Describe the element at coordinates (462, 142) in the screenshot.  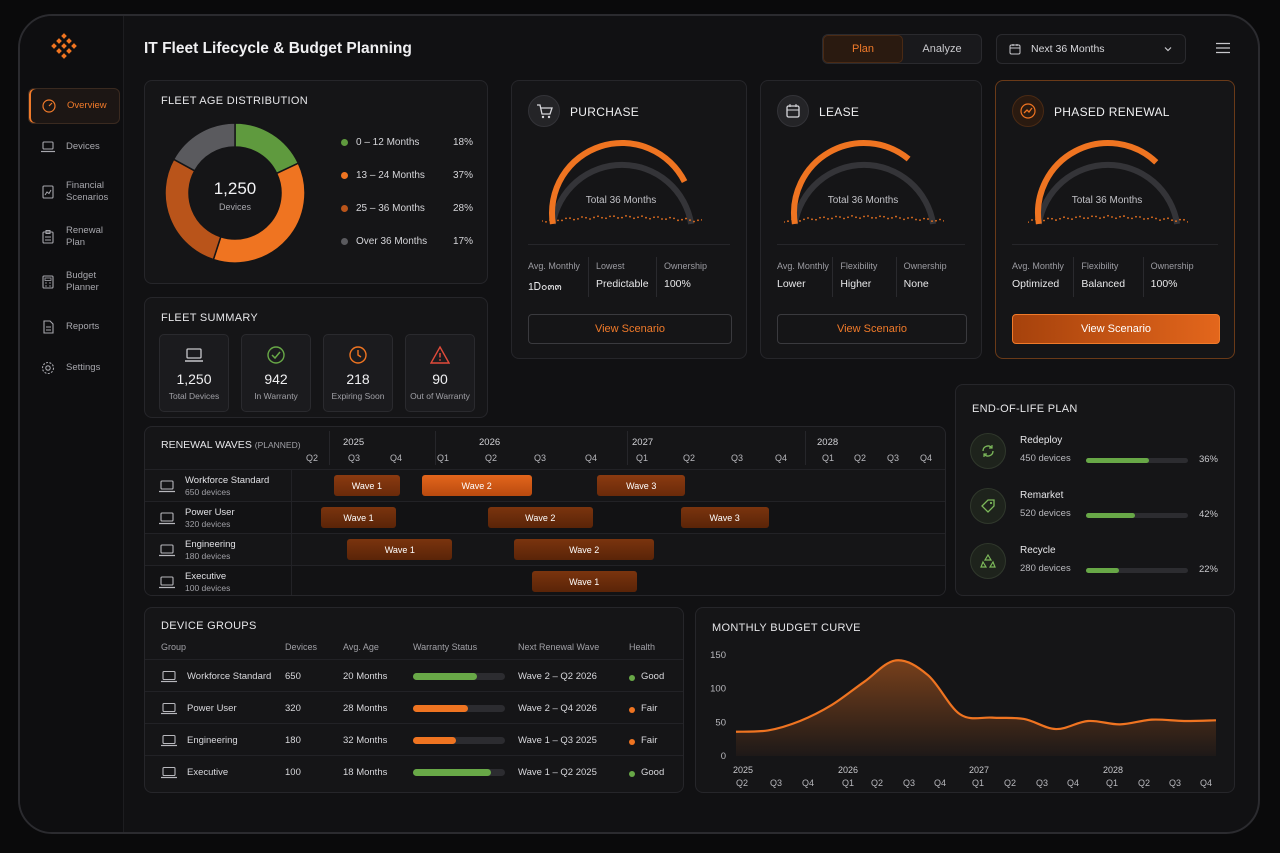
I see `legend-pct: 18%` at that location.